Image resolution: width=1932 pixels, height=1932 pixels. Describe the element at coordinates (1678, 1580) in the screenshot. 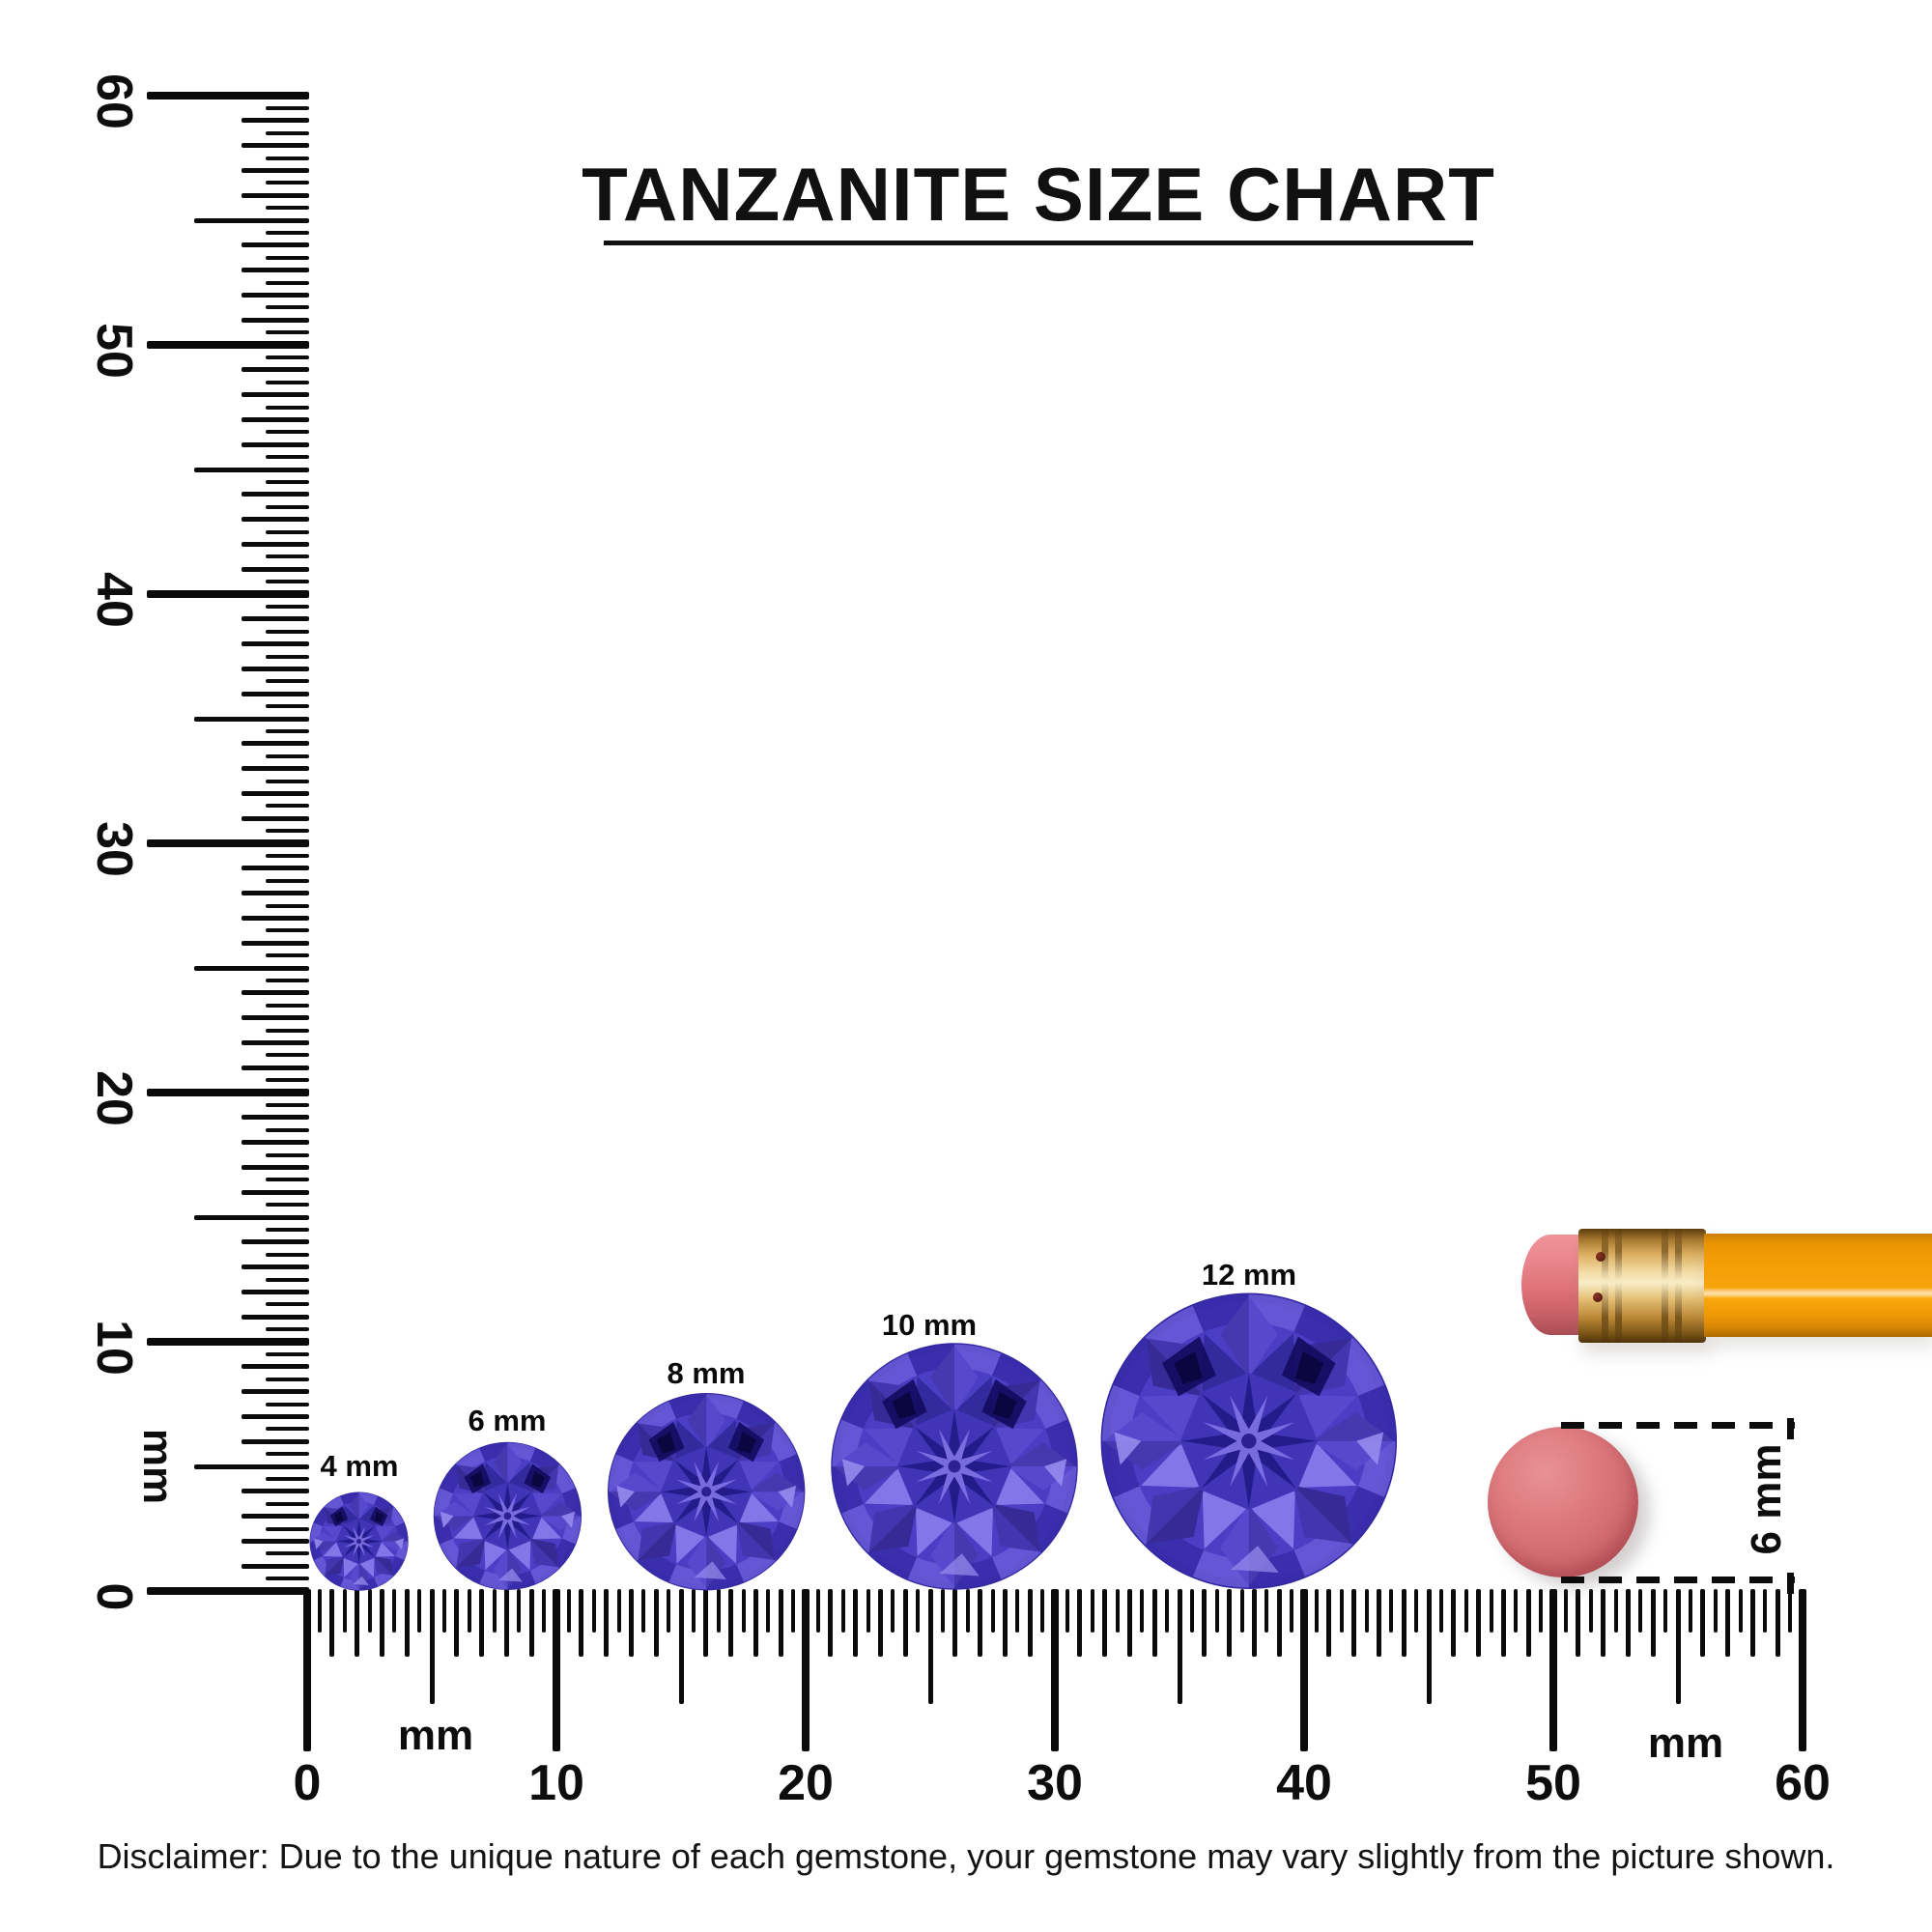

I see `dimension-line-bottom` at that location.